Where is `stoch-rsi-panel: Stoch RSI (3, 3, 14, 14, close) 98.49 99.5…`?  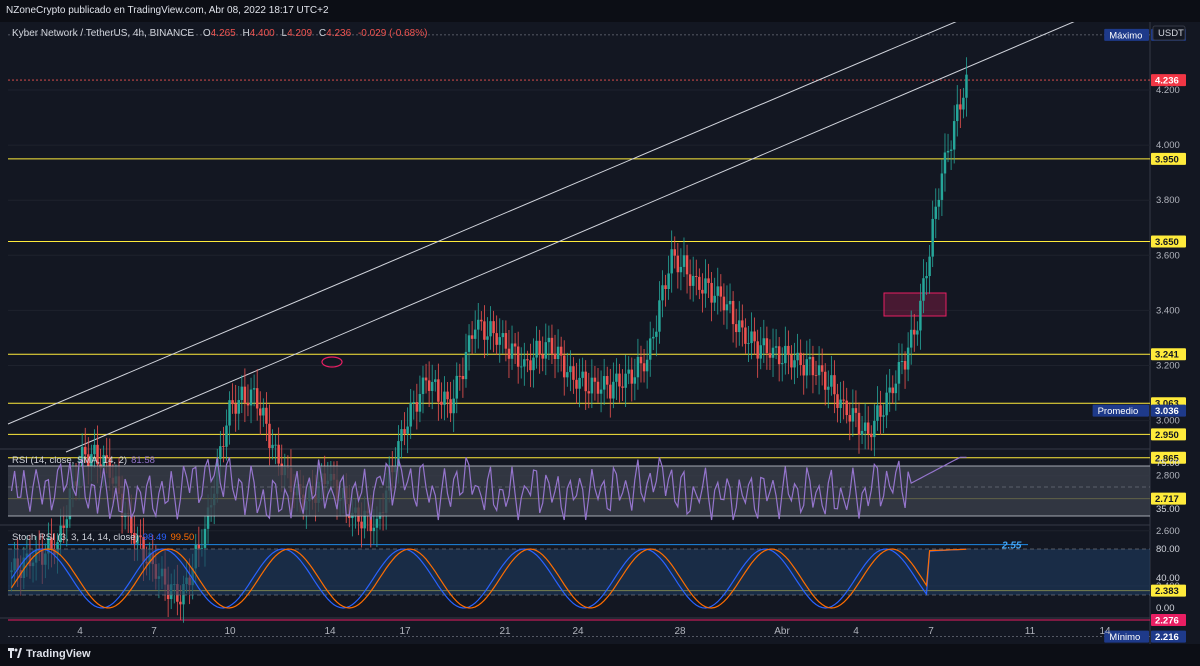
stoch-rsi-panel: Stoch RSI (3, 3, 14, 14, close) 98.49 99.5… is located at coordinates (594, 573).